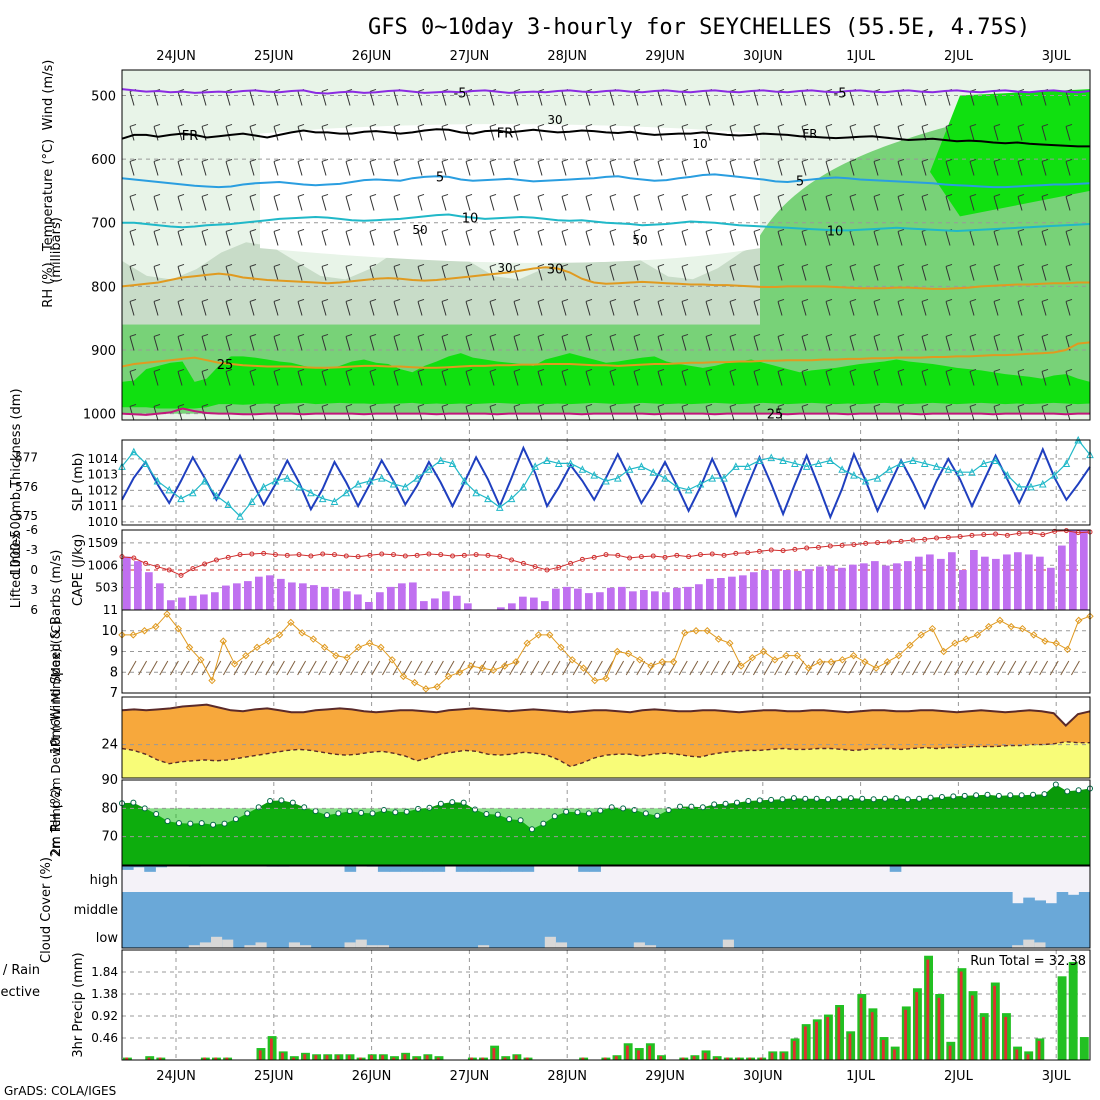  What do you see at coordinates (1057, 1076) in the screenshot?
I see `x-tick-bottom: 3JUL` at bounding box center [1057, 1076].